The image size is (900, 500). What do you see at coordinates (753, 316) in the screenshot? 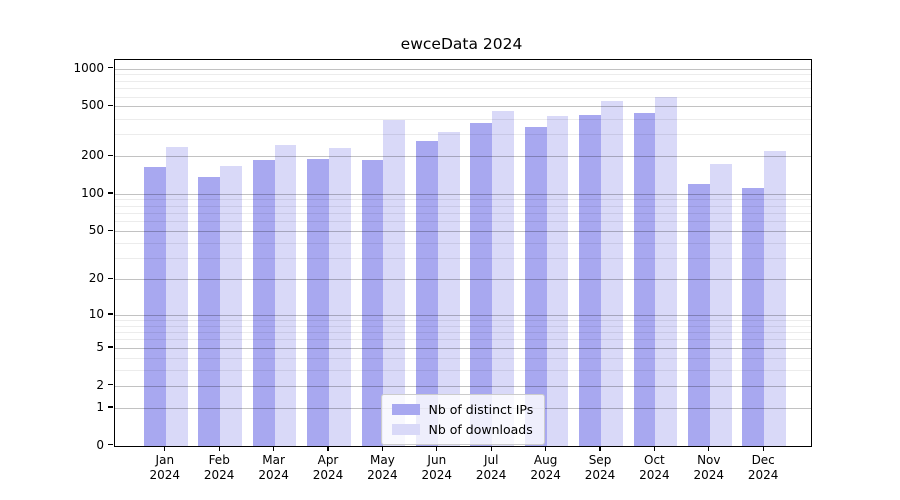
I see `bar-ips-dec` at bounding box center [753, 316].